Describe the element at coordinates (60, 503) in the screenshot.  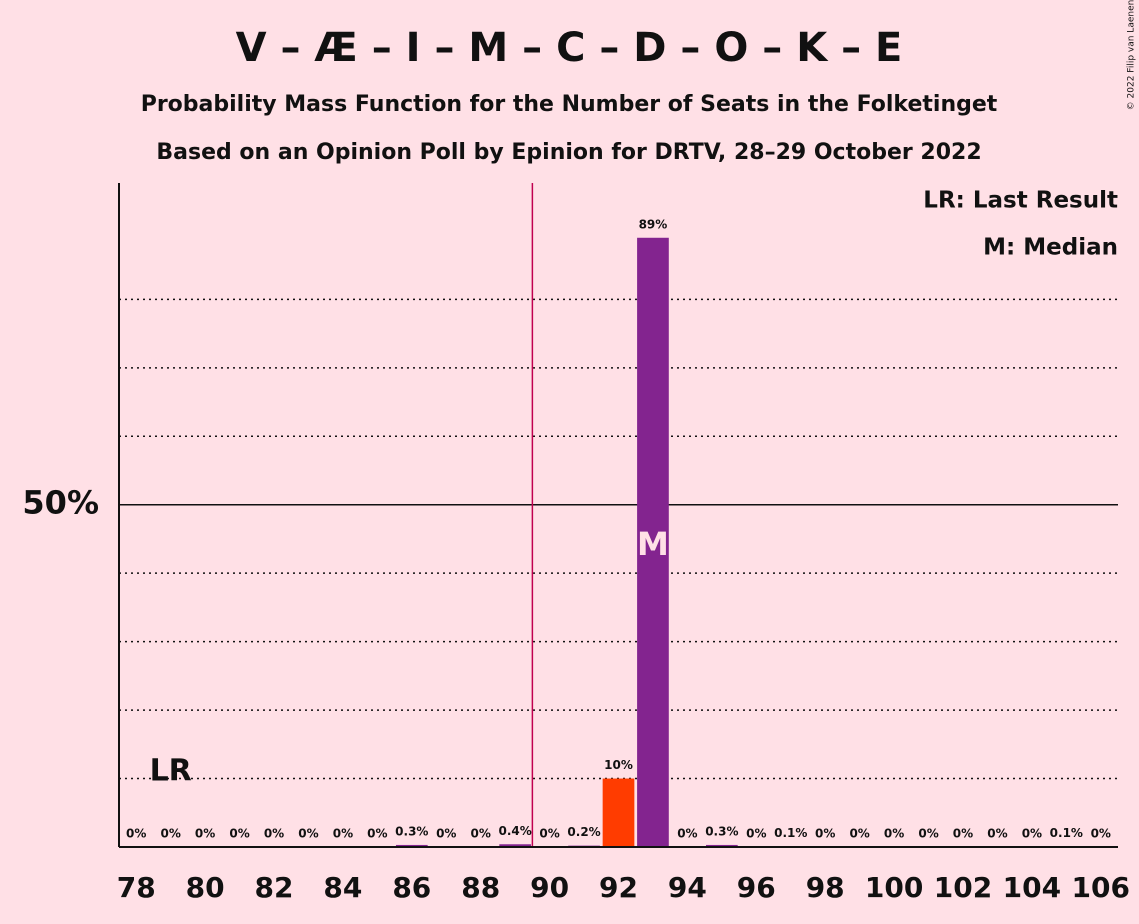
I see `y-tick-label: 50%` at that location.